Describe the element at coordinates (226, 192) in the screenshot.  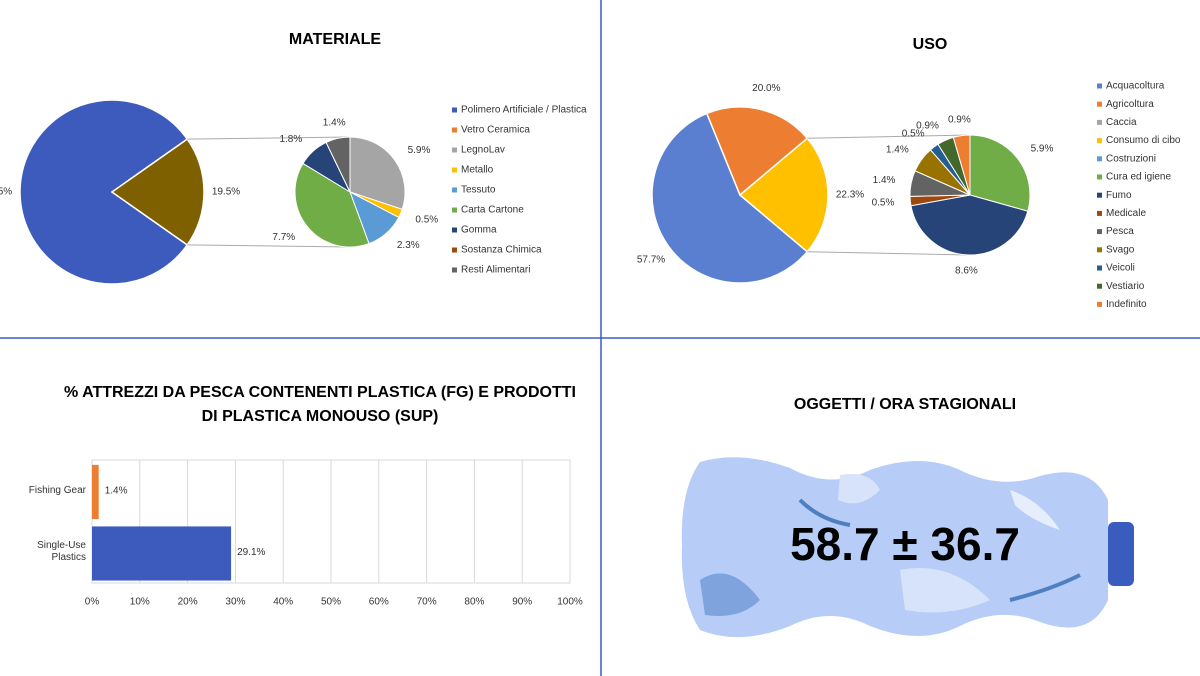
I see `data-label: 19.5%` at that location.